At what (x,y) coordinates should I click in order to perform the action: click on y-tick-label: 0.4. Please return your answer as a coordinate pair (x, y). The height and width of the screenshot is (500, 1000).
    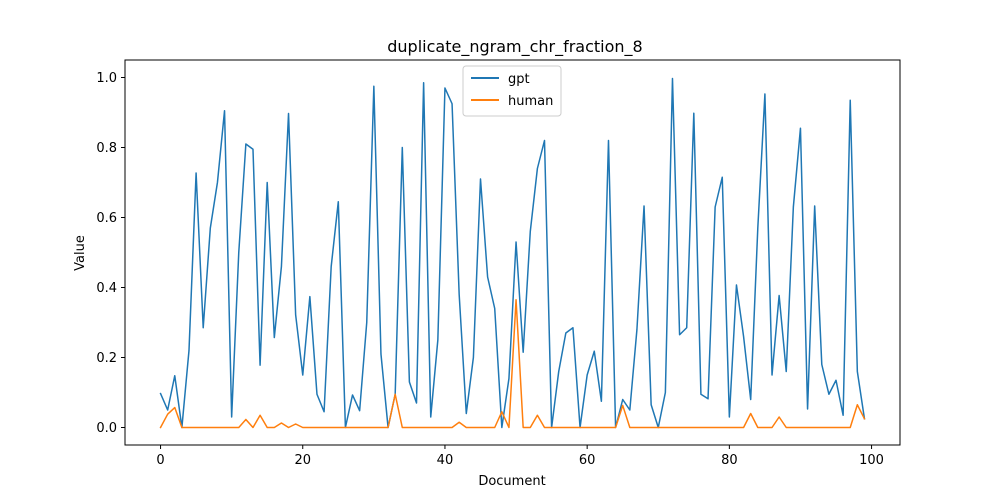
    Looking at the image, I should click on (106, 288).